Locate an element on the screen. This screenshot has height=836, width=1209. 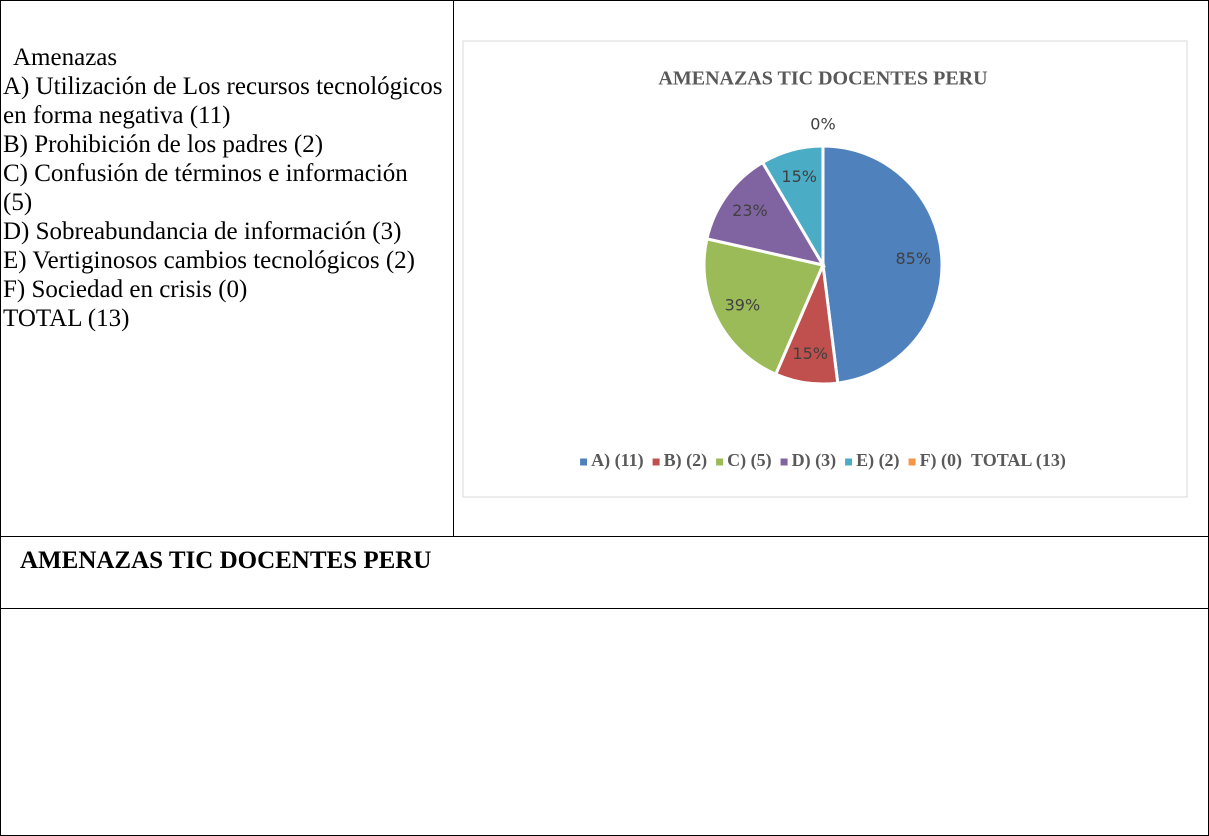
chart-title: AMENAZAS TIC DOCENTES PERU is located at coordinates (822, 79).